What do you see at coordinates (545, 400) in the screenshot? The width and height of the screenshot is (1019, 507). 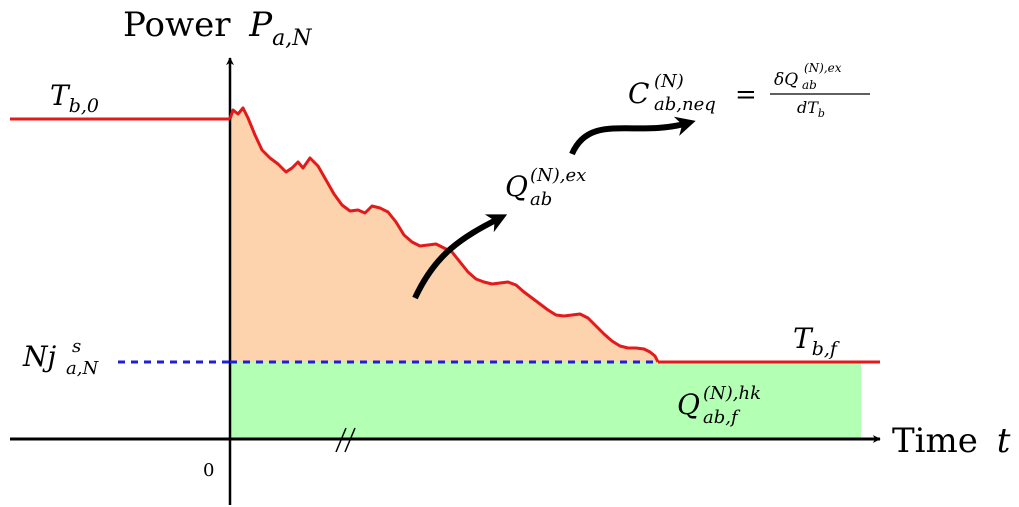 I see `housekeeping-heat-region` at bounding box center [545, 400].